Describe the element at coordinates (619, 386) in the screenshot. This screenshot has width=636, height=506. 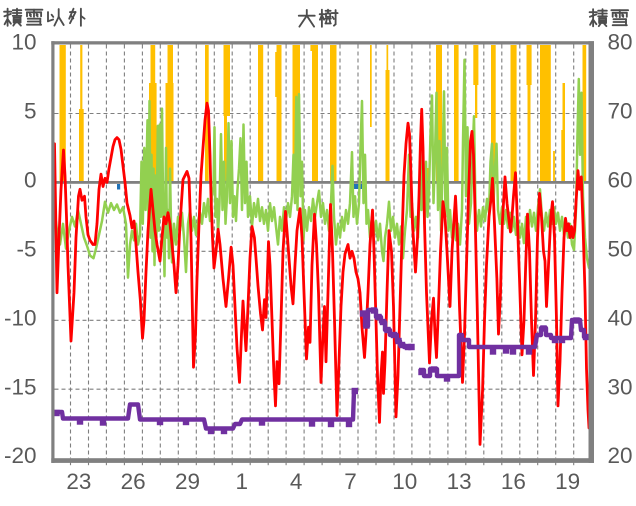
I see `svg-text: 30` at that location.